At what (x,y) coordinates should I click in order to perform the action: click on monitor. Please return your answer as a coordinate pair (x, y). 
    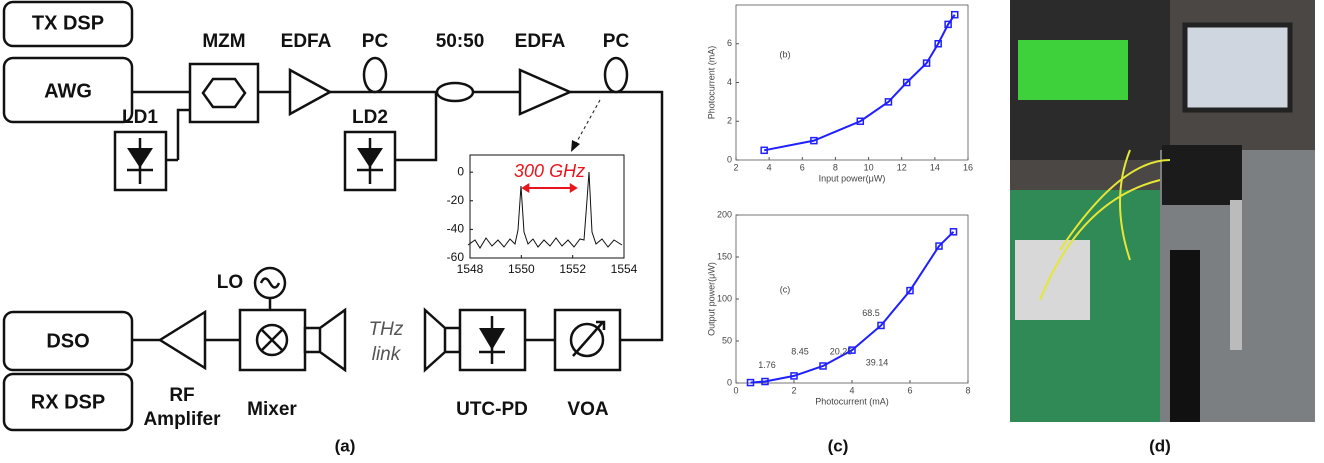
    Looking at the image, I should click on (1237, 67).